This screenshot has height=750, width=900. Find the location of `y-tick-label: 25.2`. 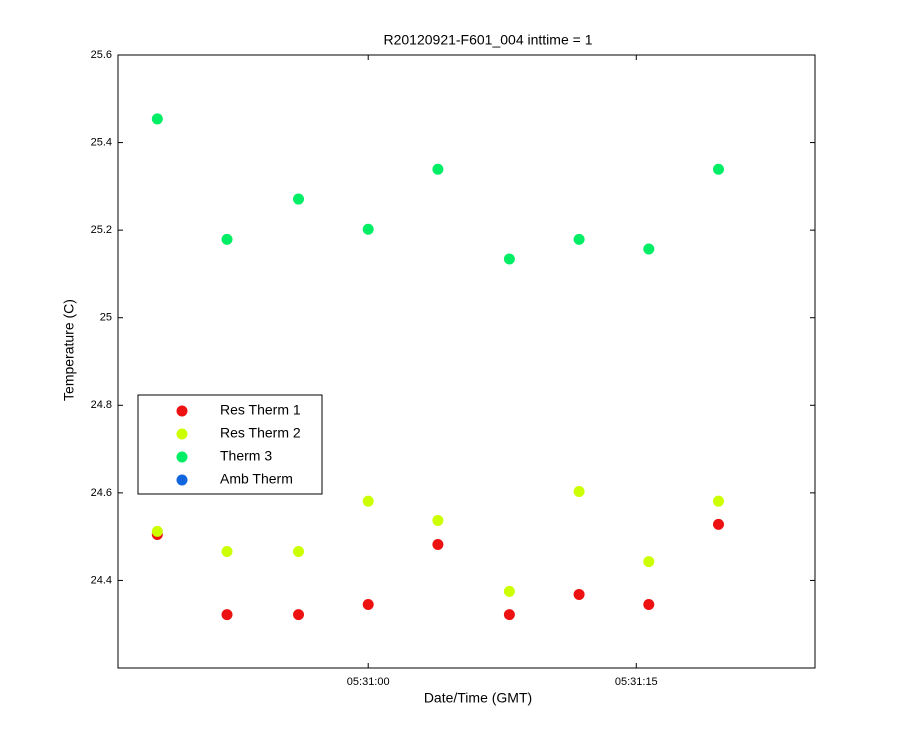

y-tick-label: 25.2 is located at coordinates (101, 230).